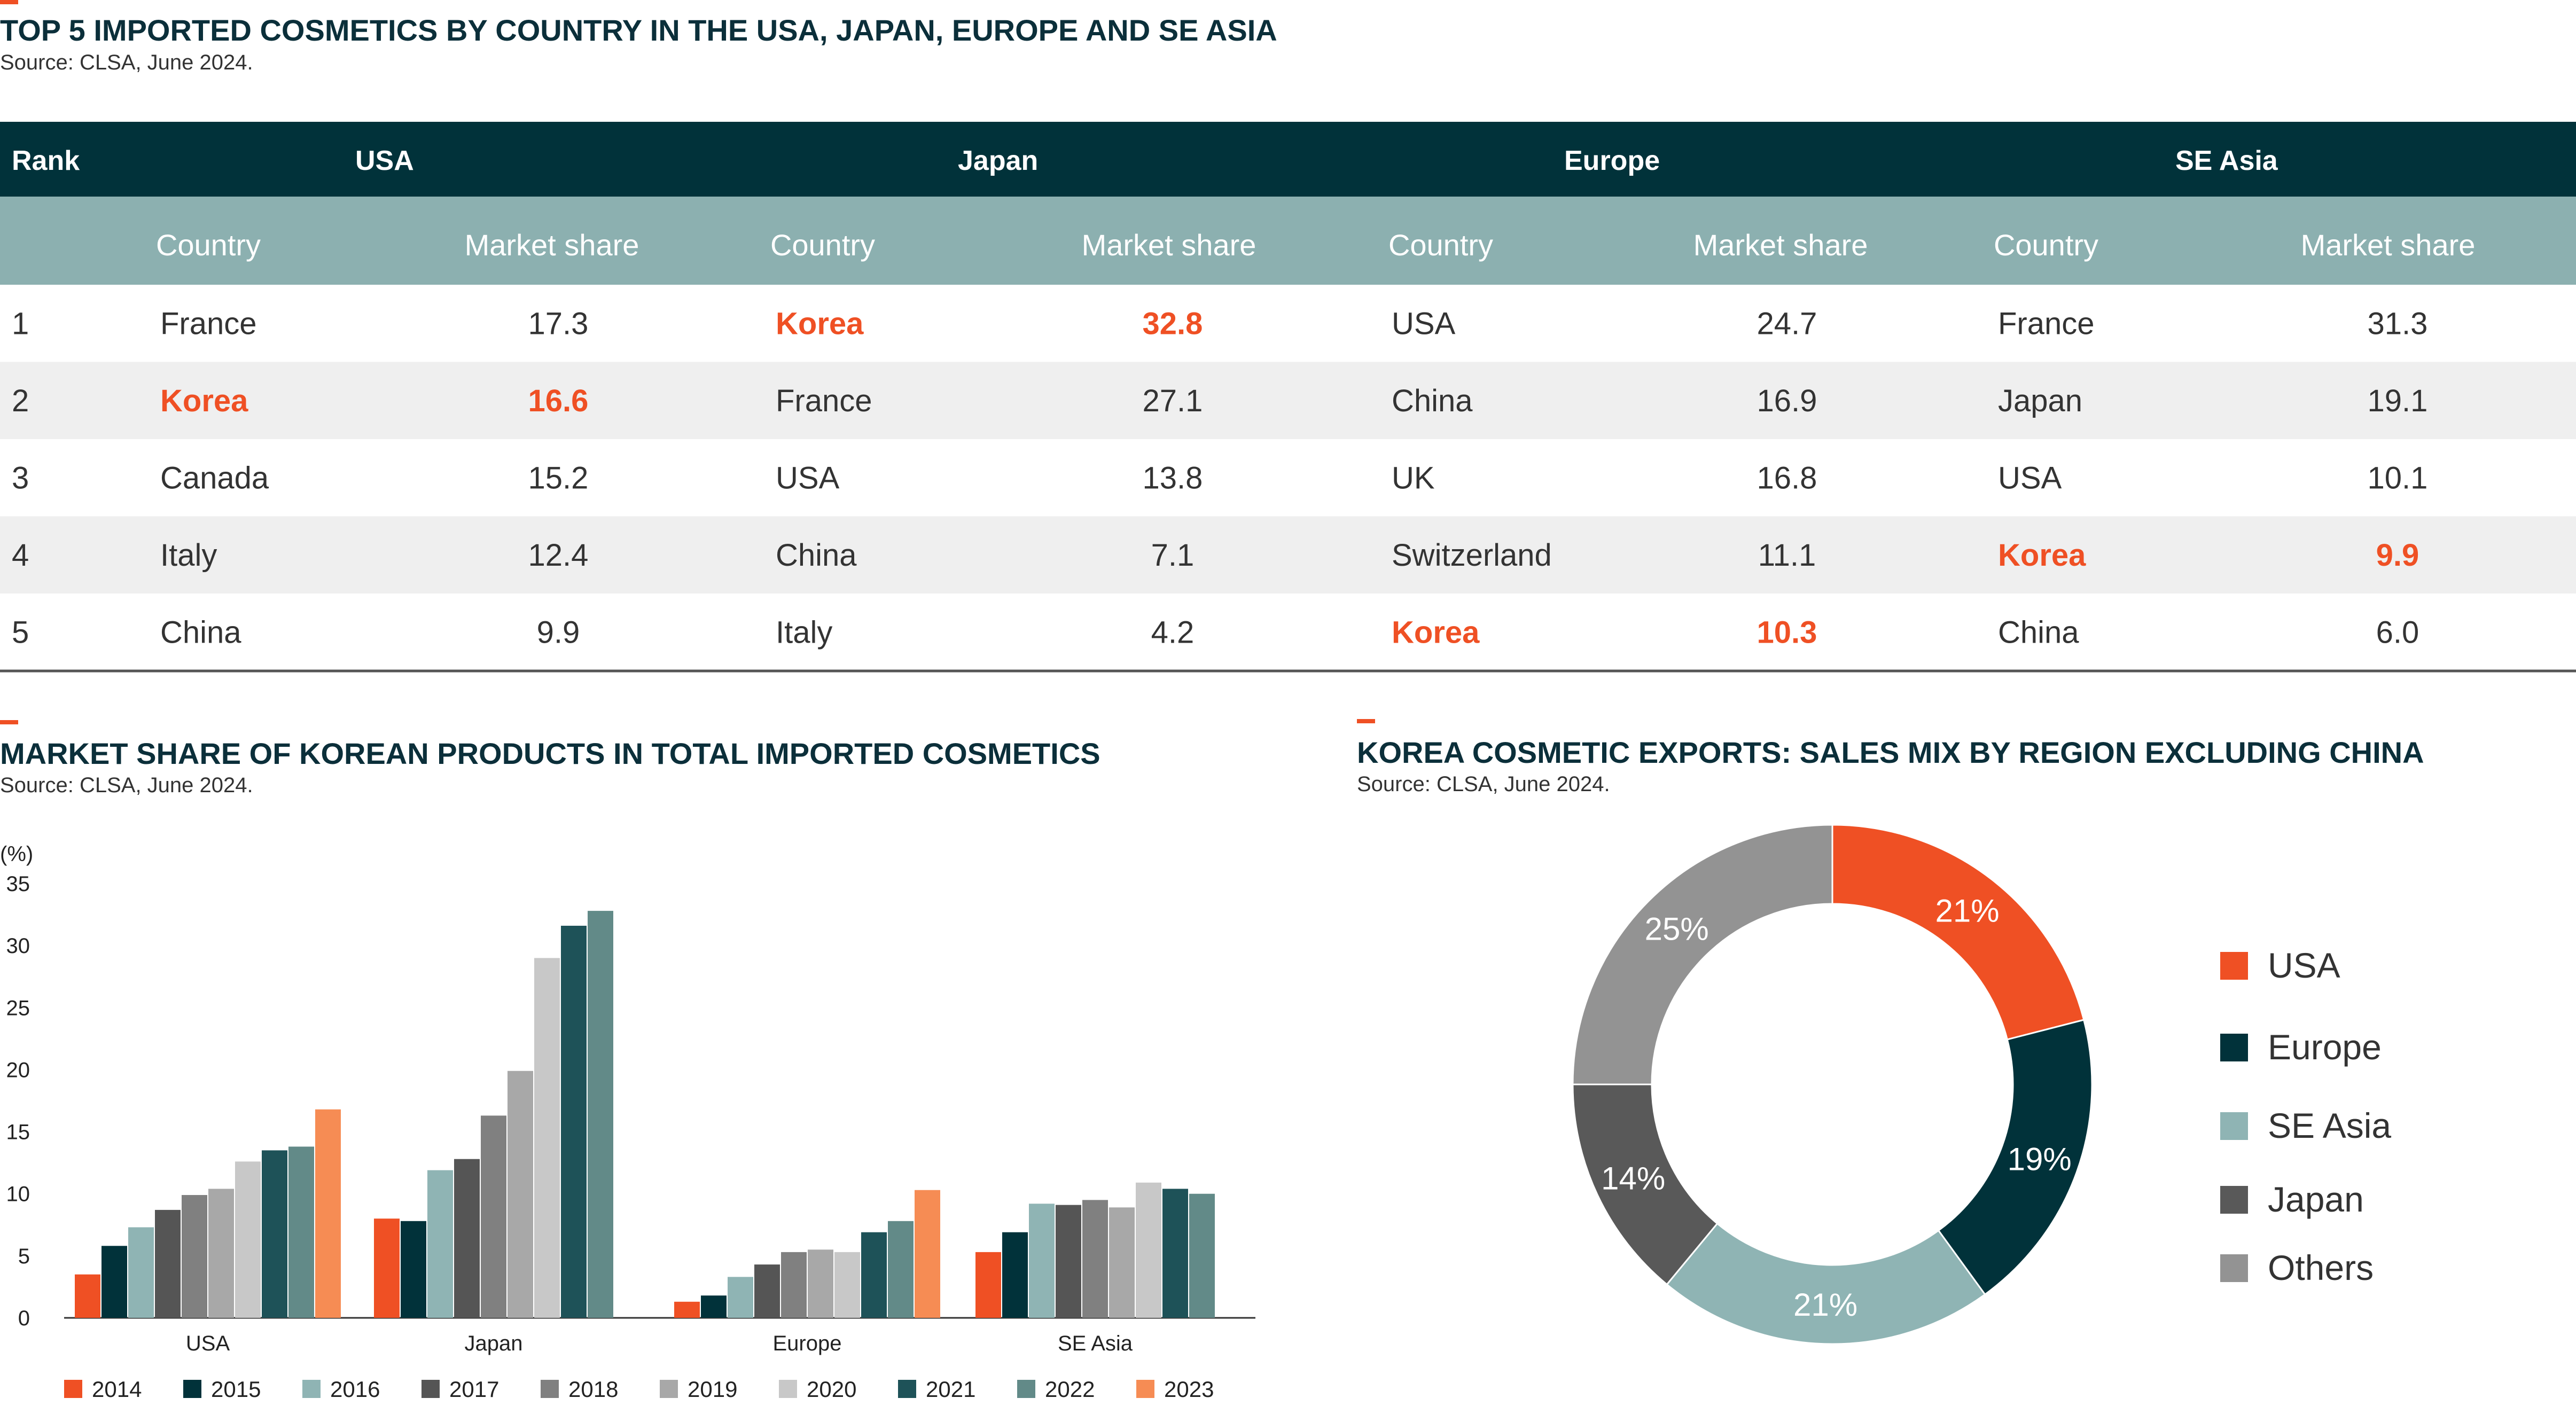  What do you see at coordinates (2398, 401) in the screenshot?
I see `table-share-cell: 19.1` at bounding box center [2398, 401].